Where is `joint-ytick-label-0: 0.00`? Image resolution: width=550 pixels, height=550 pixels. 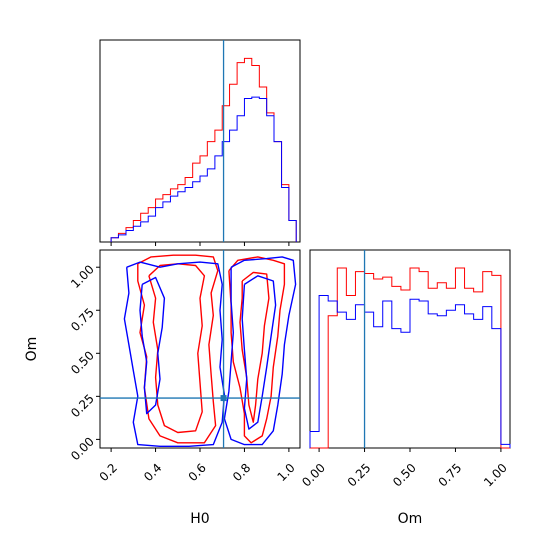 joint-ytick-label-0: 0.00 is located at coordinates (82, 448).